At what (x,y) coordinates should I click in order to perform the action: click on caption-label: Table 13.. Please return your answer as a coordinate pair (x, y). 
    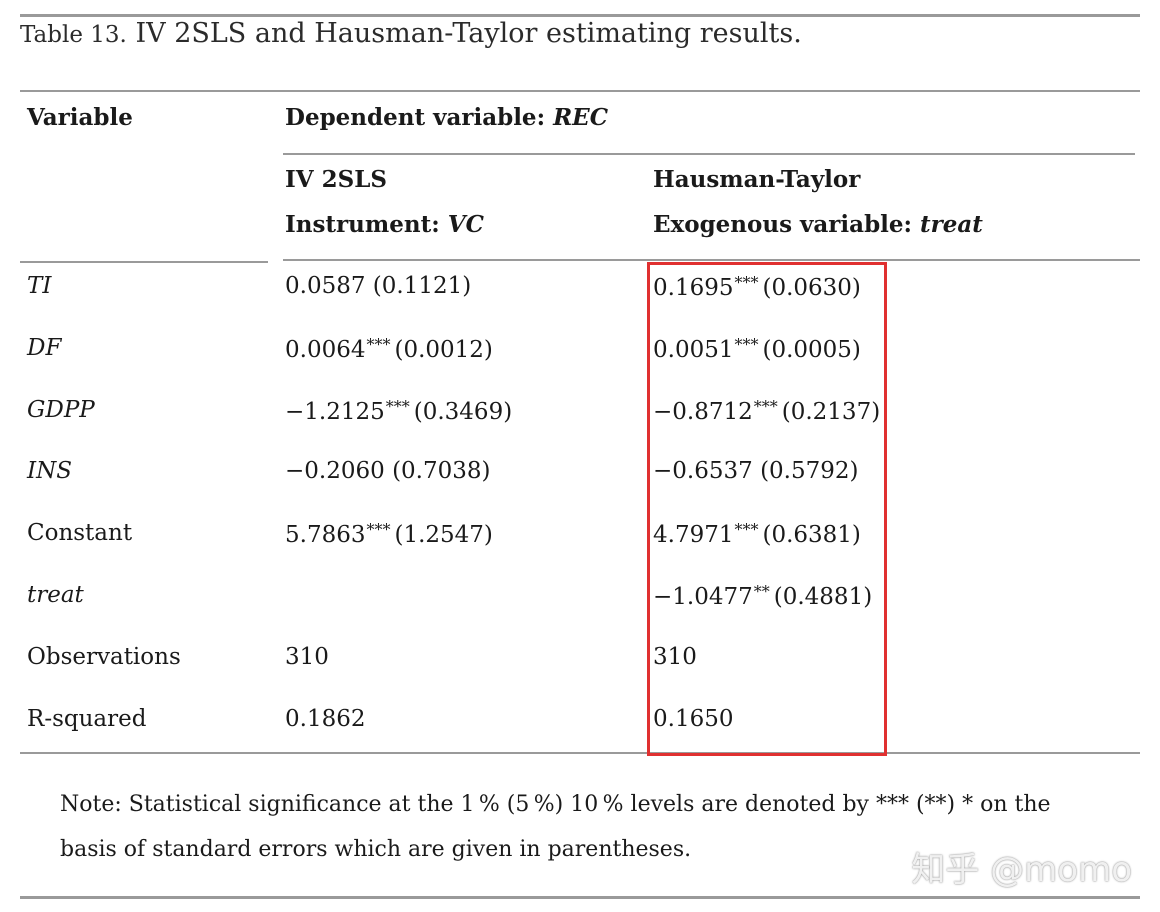
    Looking at the image, I should click on (73, 35).